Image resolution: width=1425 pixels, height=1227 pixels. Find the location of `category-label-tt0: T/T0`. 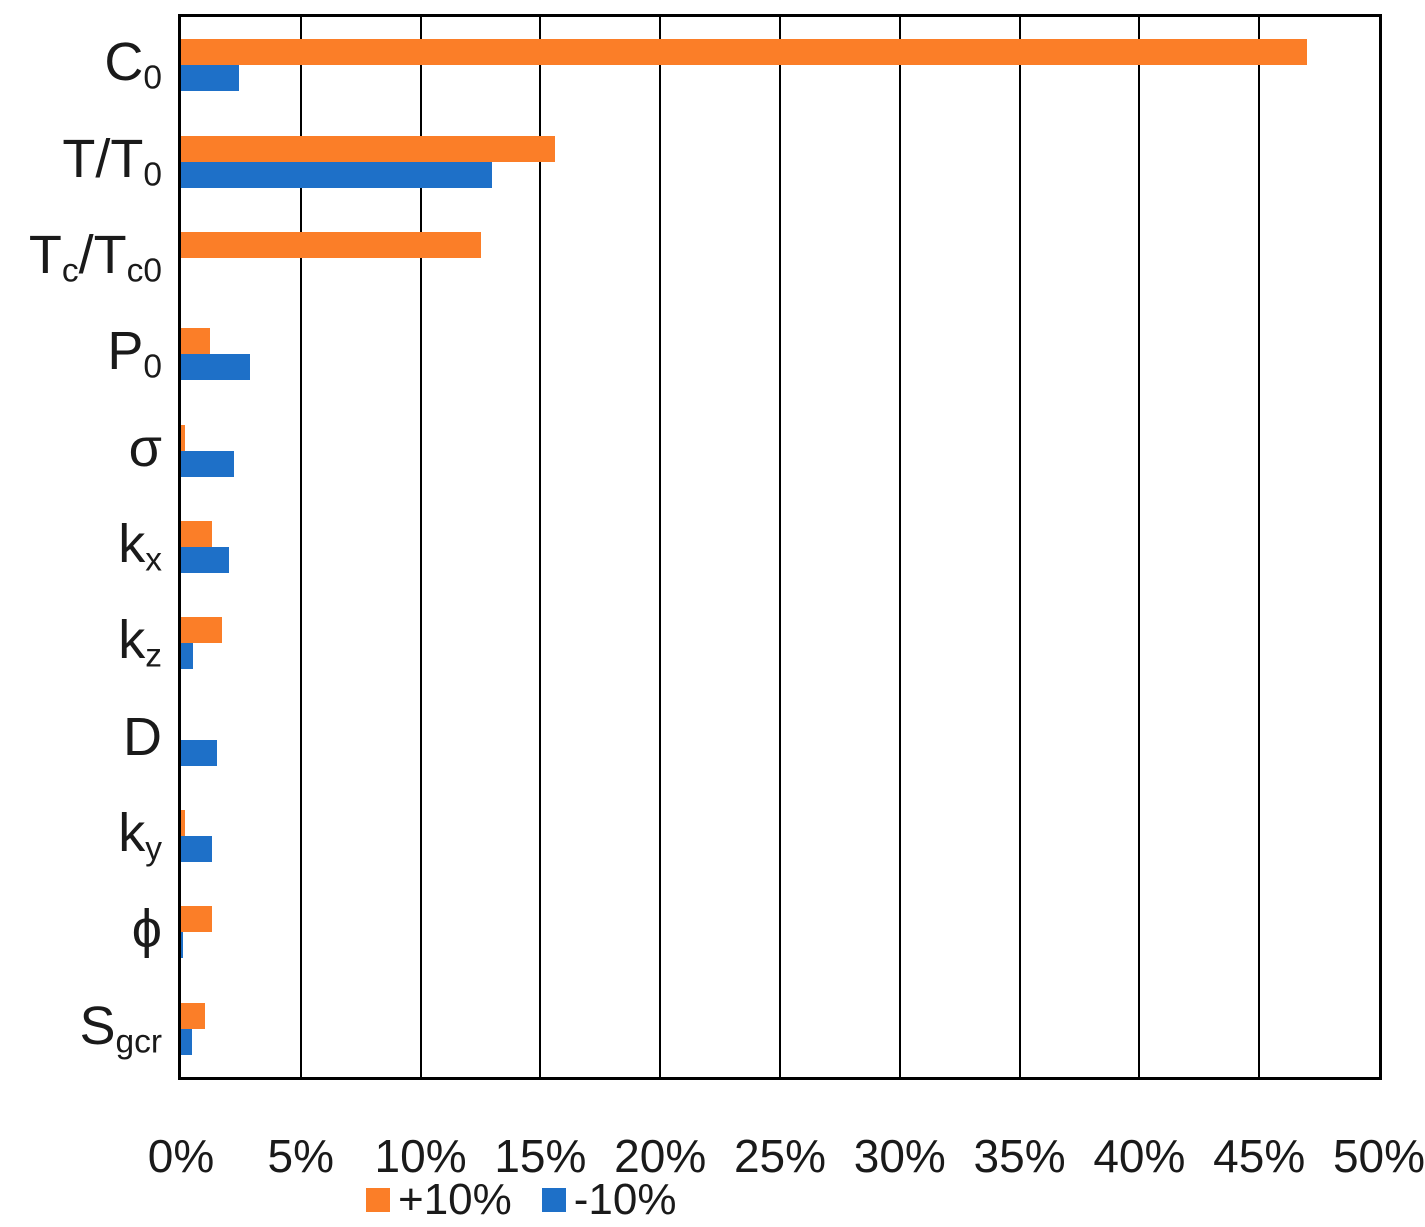

category-label-tt0: T/T0 is located at coordinates (112, 160).